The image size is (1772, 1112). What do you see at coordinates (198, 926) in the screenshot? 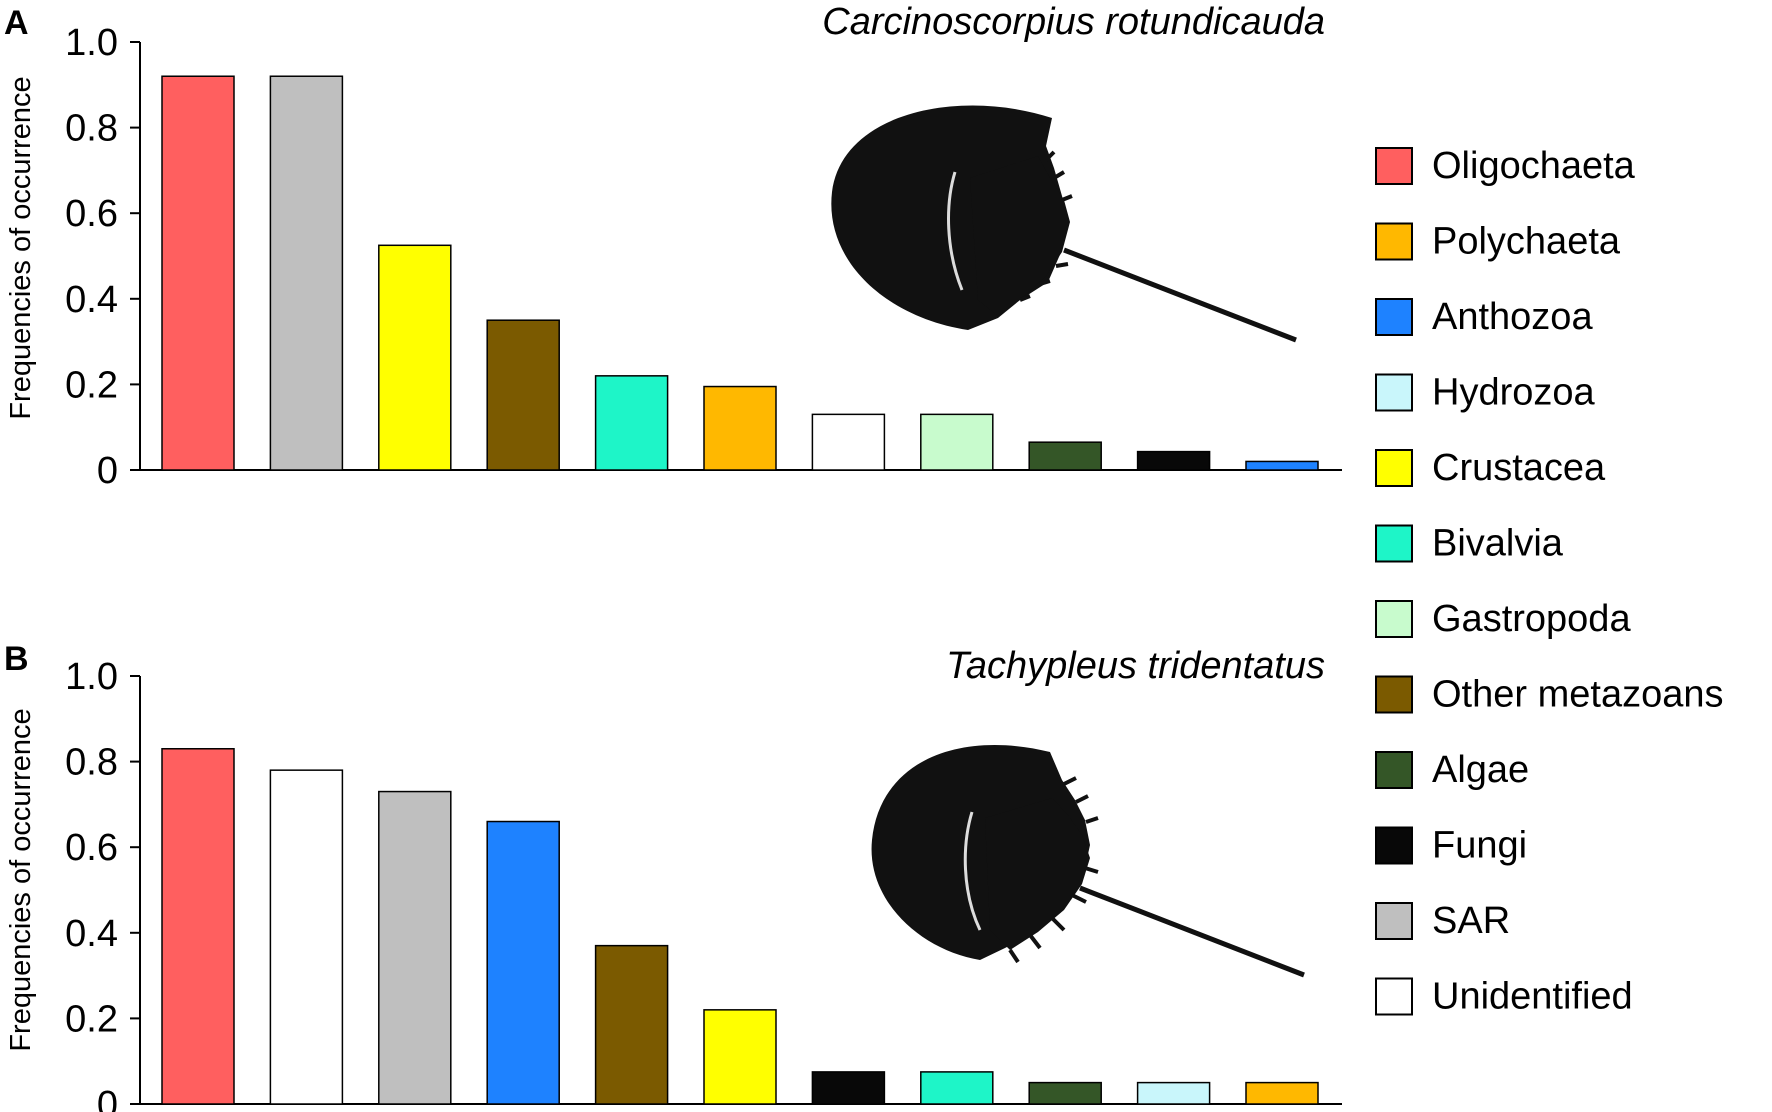
I see `panel-b-bar-oligochaeta` at bounding box center [198, 926].